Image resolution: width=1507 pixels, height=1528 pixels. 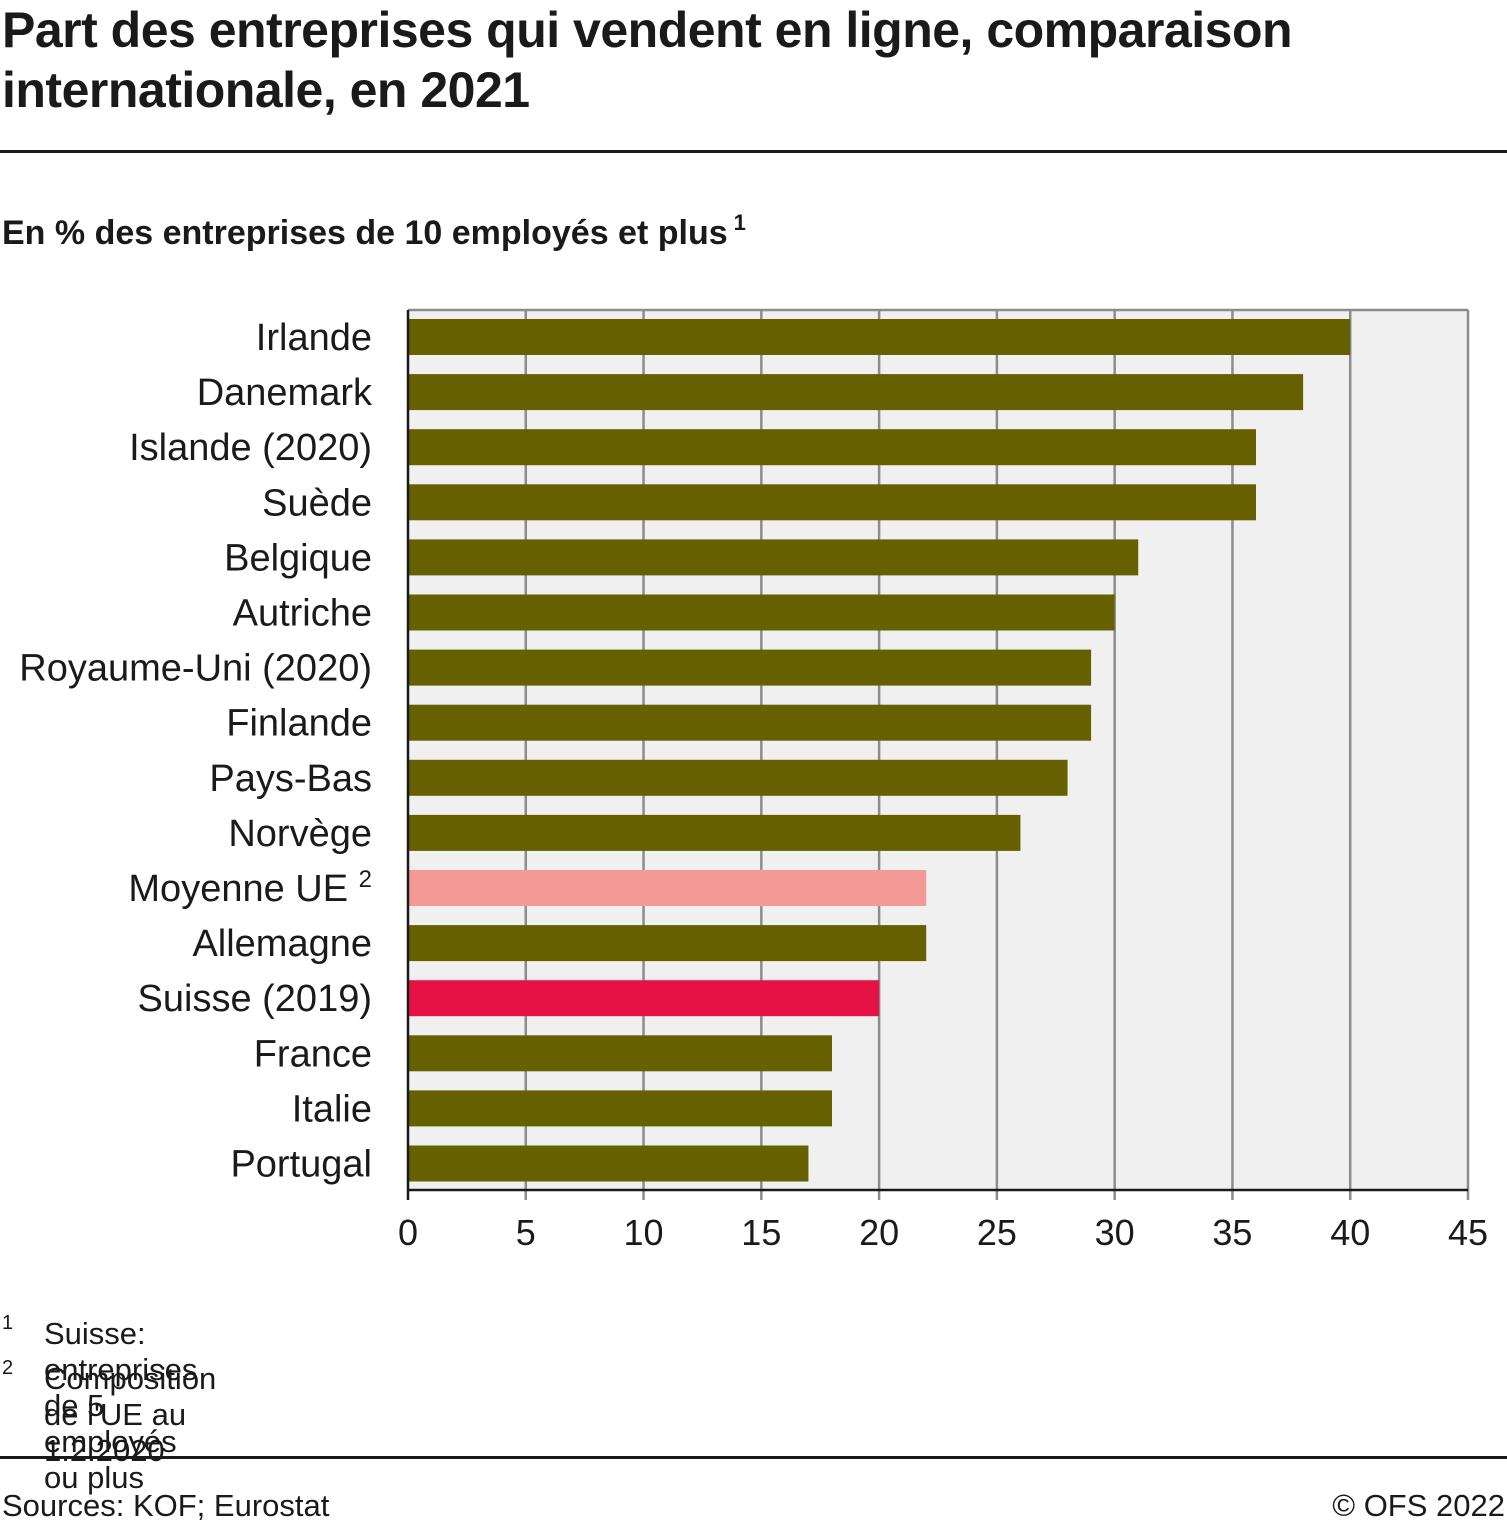 What do you see at coordinates (282, 944) in the screenshot?
I see `category-label: Allemagne` at bounding box center [282, 944].